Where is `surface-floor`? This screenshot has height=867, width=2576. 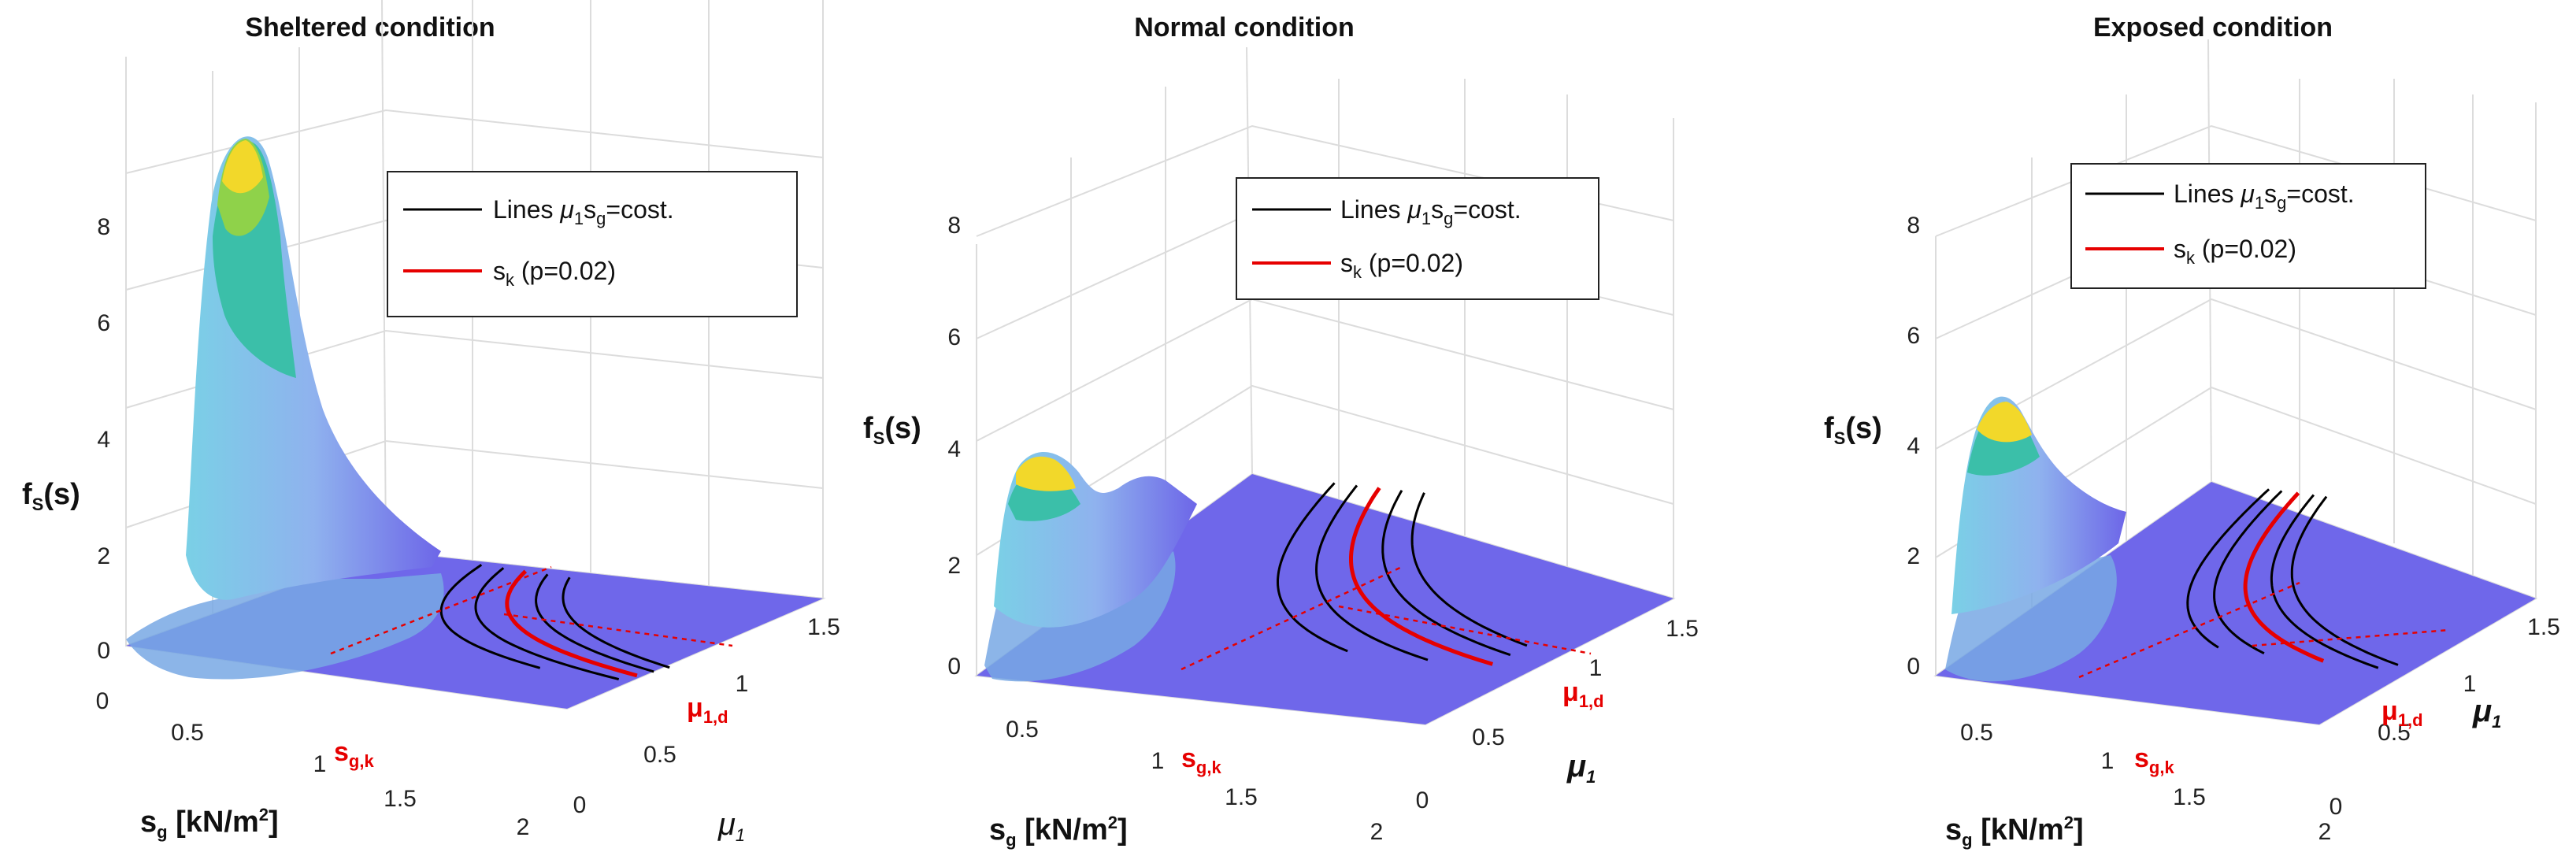 surface-floor is located at coordinates (2236, 603).